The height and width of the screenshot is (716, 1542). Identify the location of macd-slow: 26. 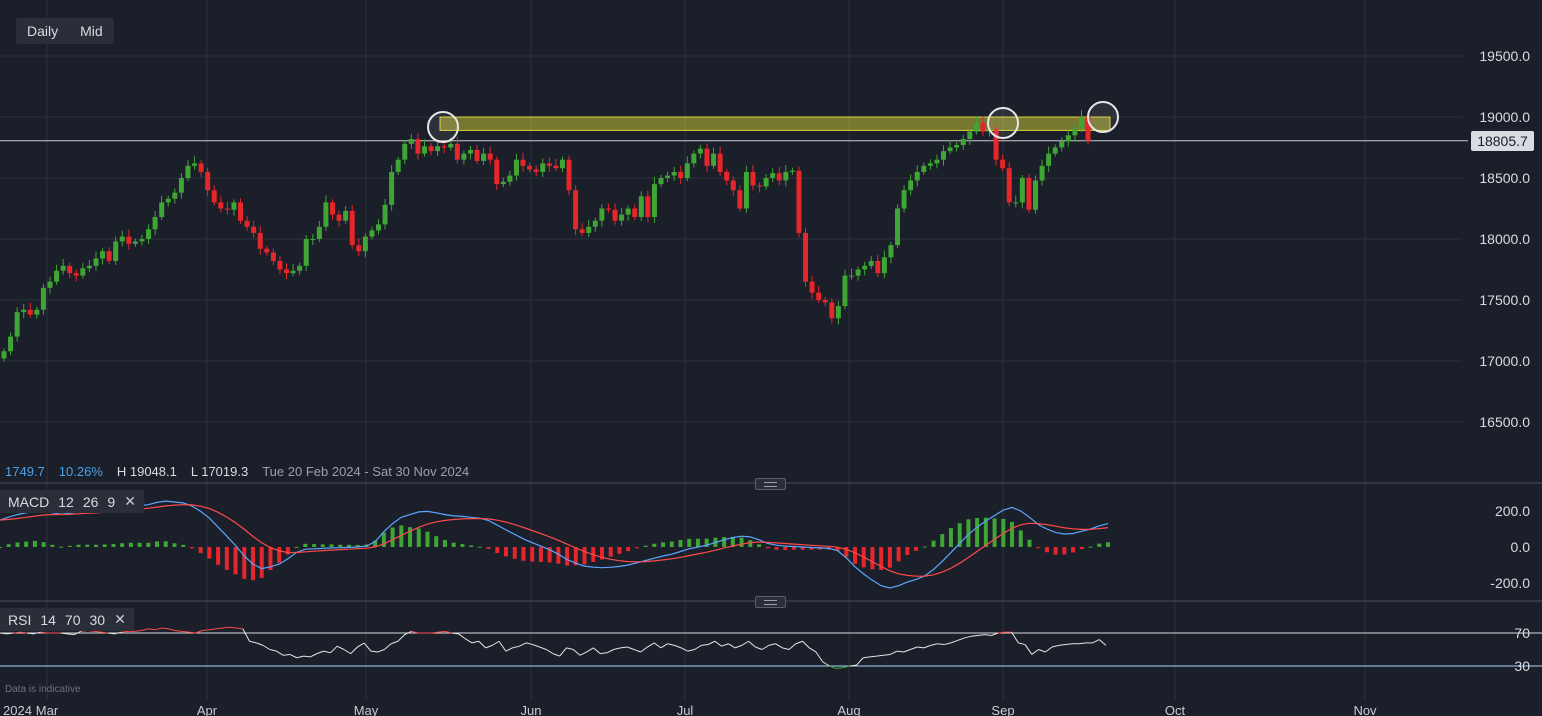
(90, 501).